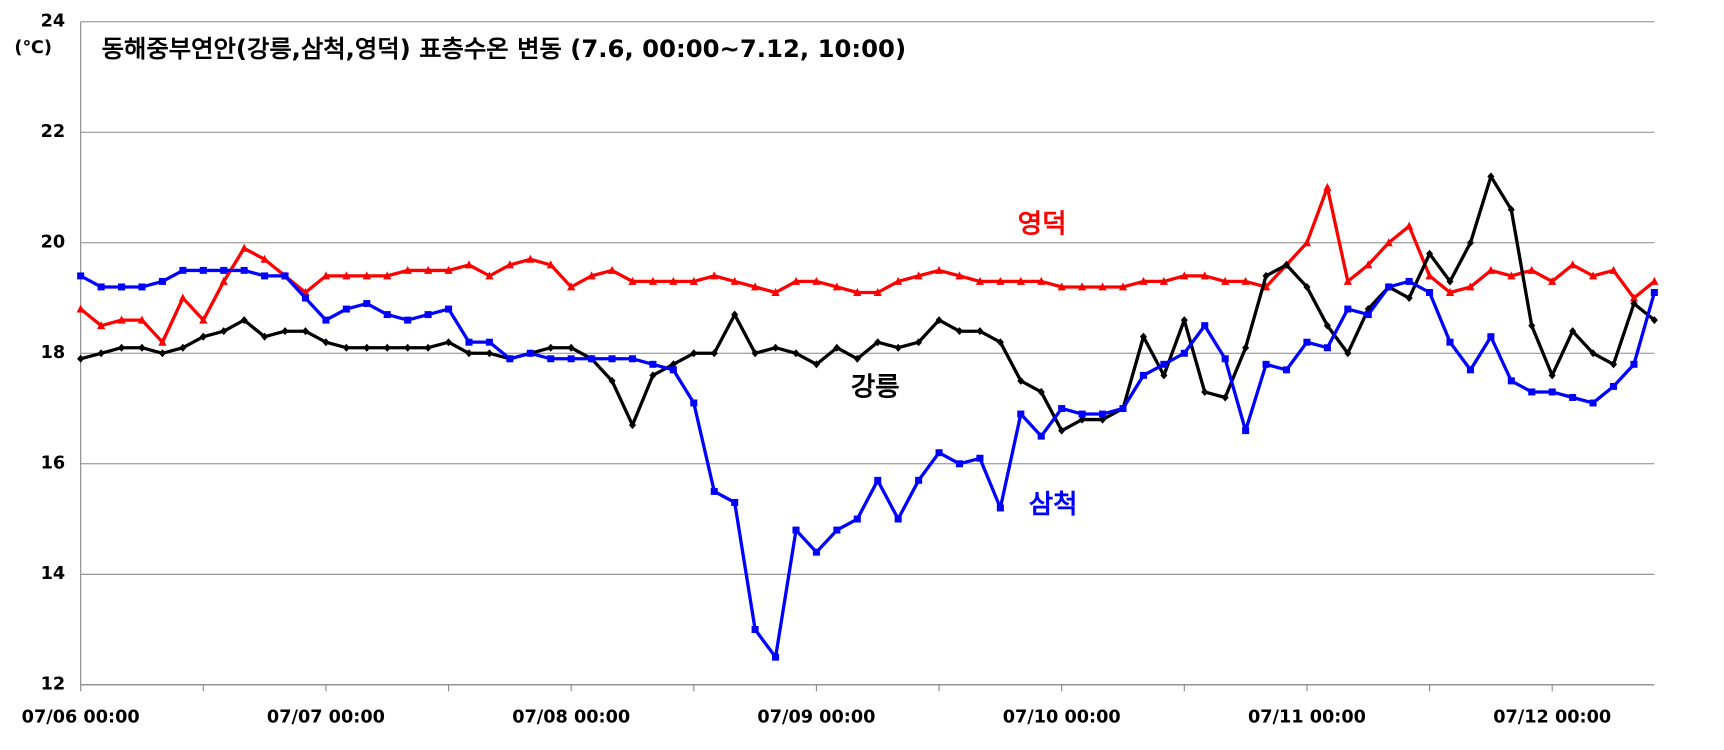 This screenshot has width=1724, height=750. What do you see at coordinates (33, 48) in the screenshot?
I see `y-axis-label: (℃)` at bounding box center [33, 48].